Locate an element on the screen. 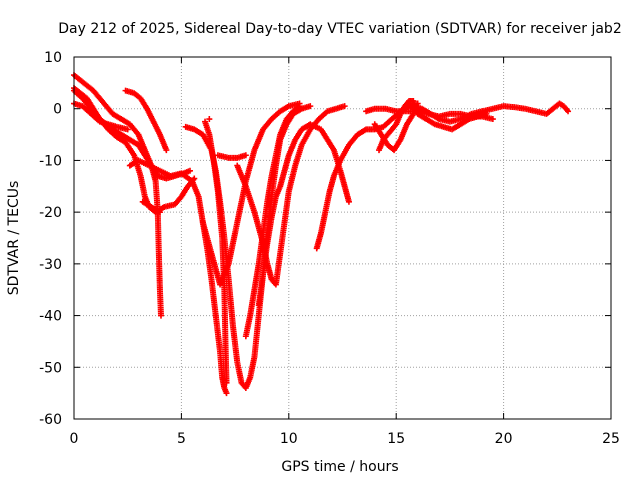 Image resolution: width=640 pixels, height=480 pixels. data-point-isolated is located at coordinates (209, 119).